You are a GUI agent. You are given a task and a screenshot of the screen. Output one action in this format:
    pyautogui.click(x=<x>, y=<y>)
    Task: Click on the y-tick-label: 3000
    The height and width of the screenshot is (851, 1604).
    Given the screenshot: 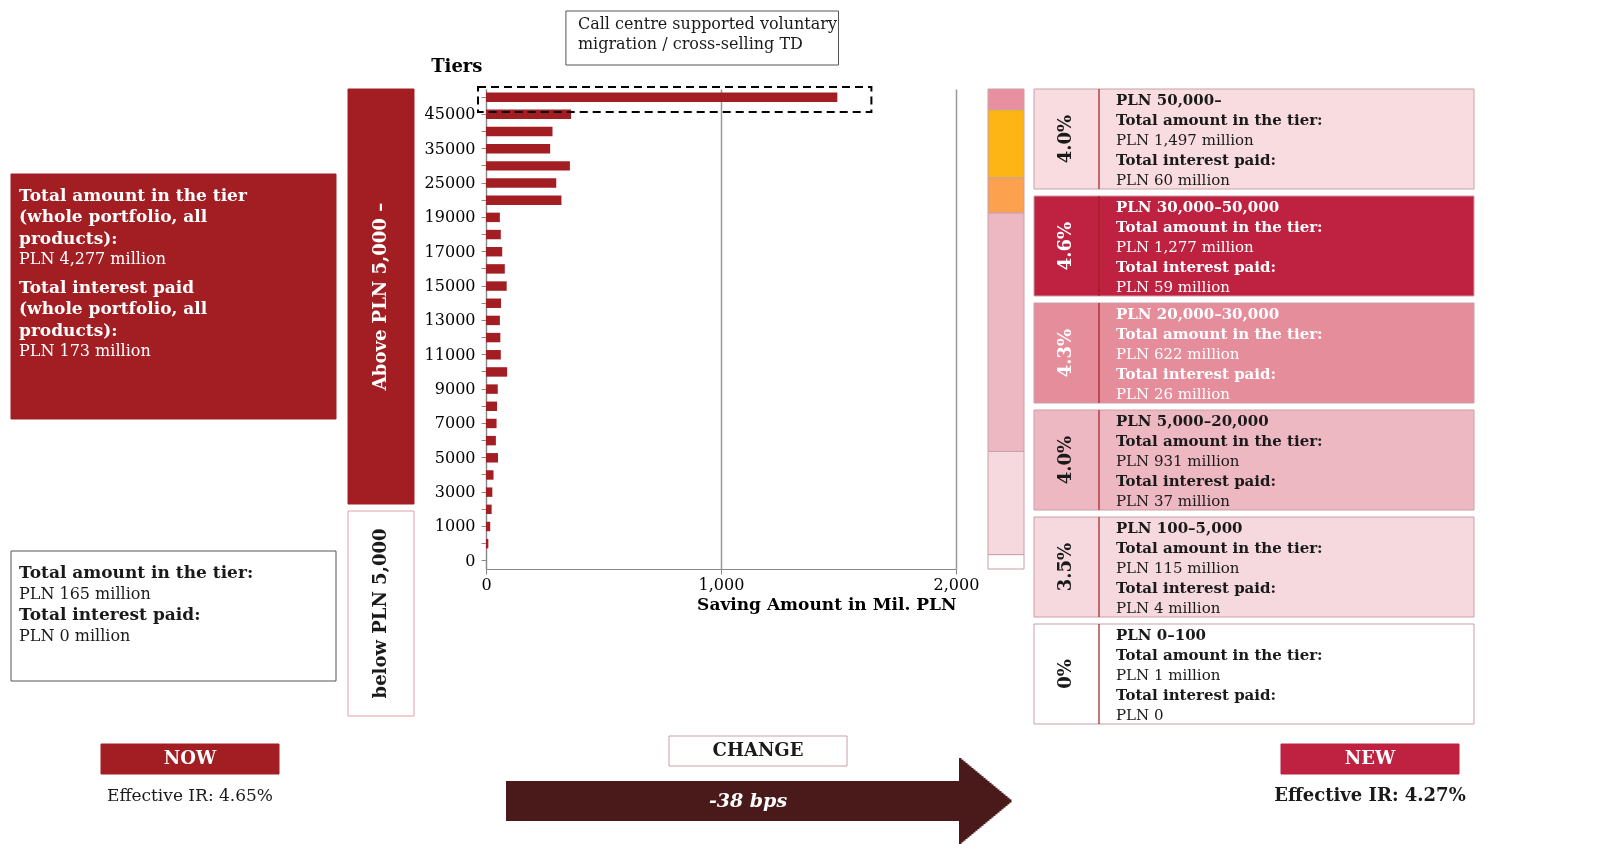 What is the action you would take?
    pyautogui.click(x=455, y=492)
    